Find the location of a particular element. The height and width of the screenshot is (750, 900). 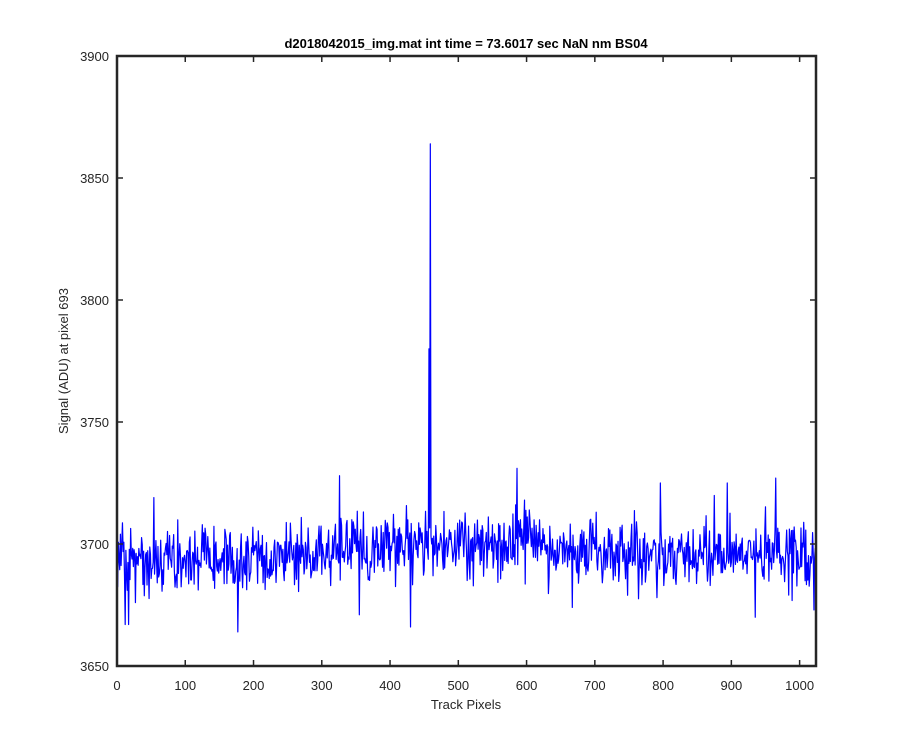

x-tick-label: 700 is located at coordinates (595, 685).